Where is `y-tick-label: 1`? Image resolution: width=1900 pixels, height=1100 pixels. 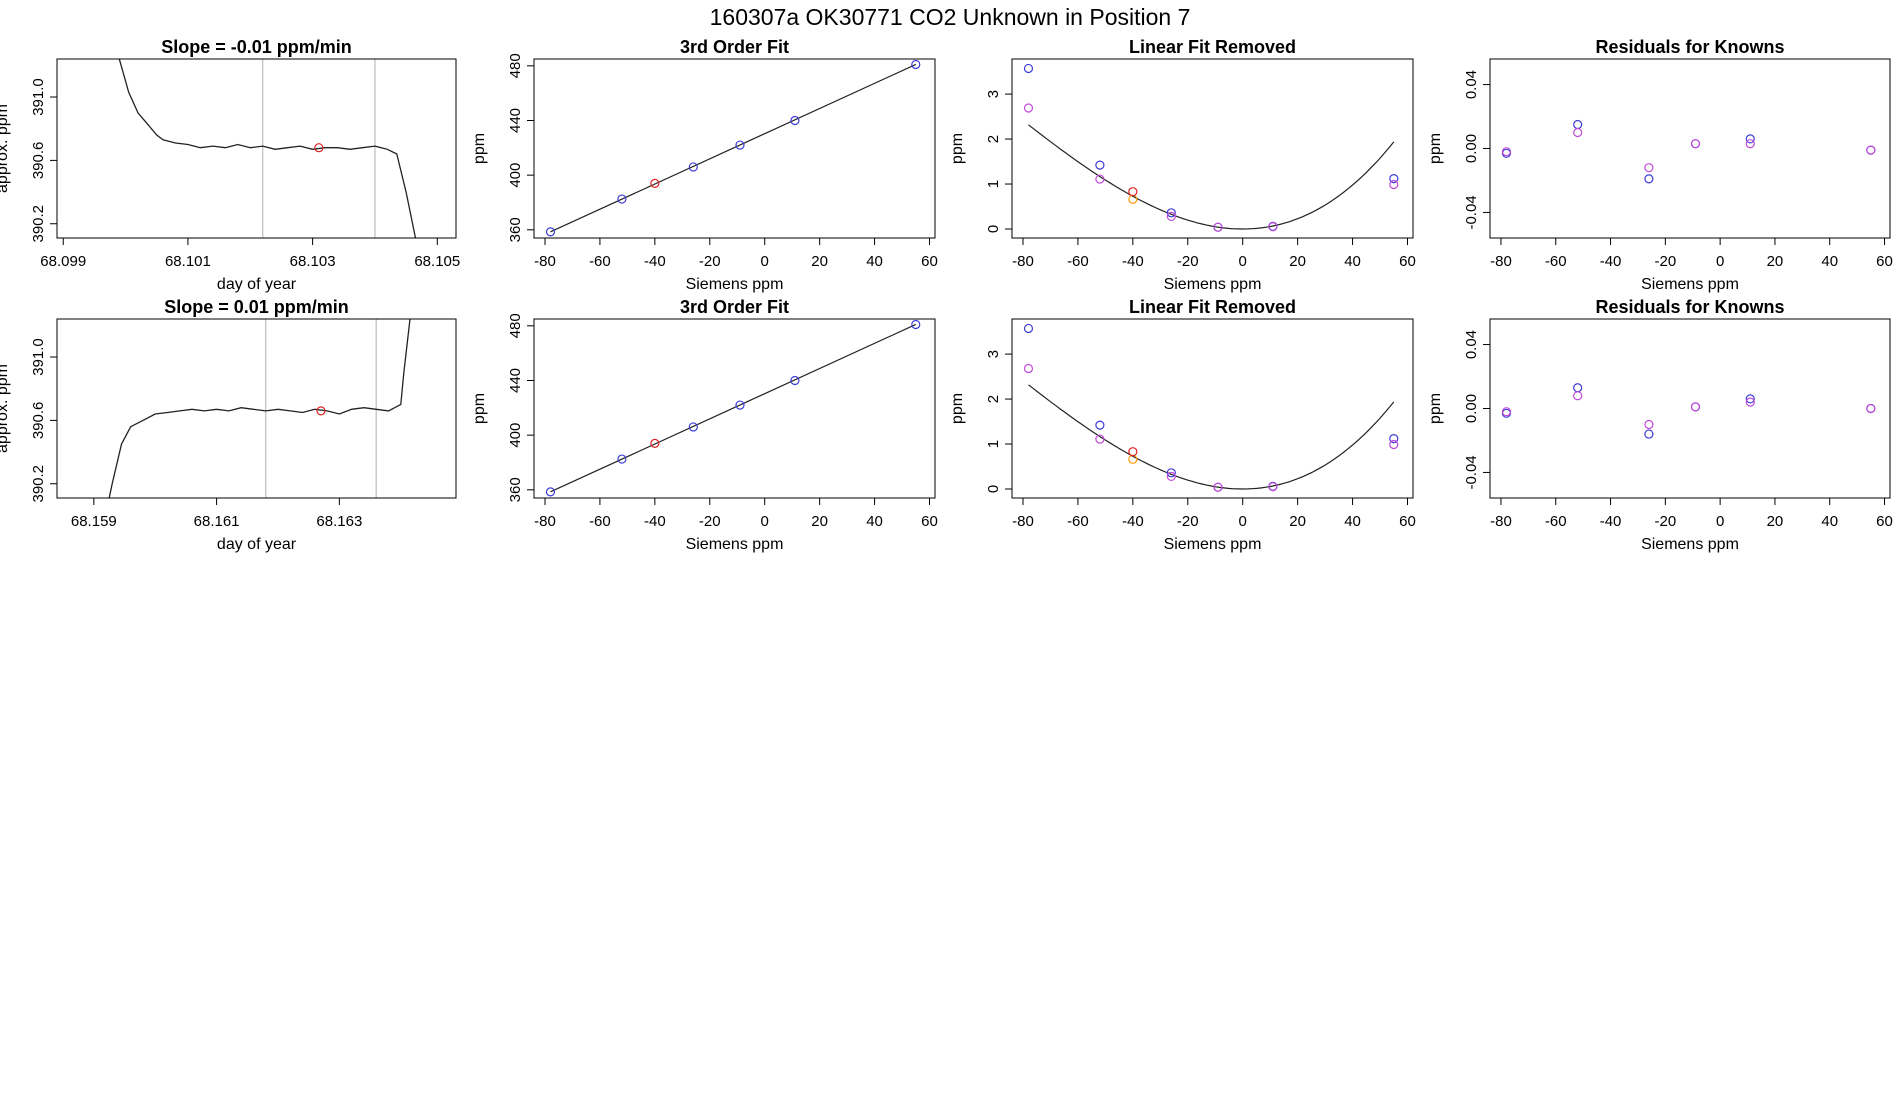 y-tick-label: 1 is located at coordinates (993, 184).